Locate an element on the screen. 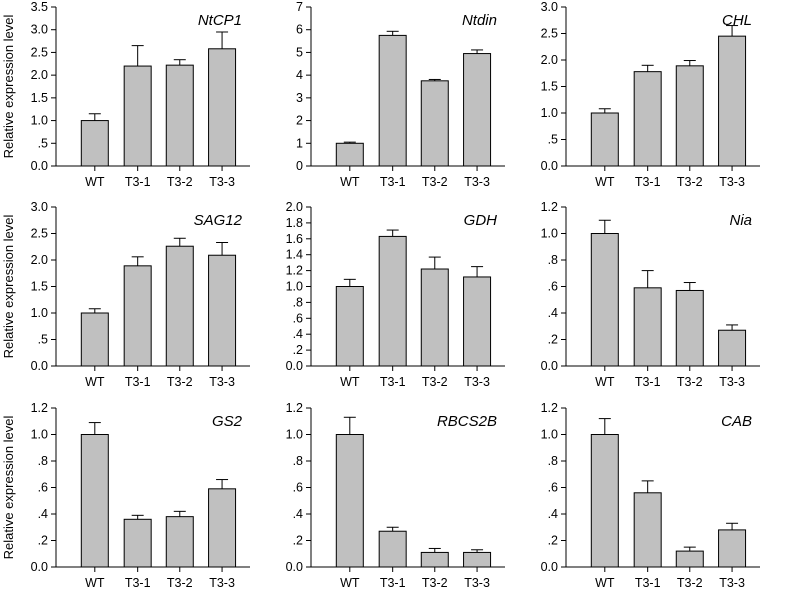 The height and width of the screenshot is (595, 787). panel-9-ytick-label-2: .4 is located at coordinates (553, 514).